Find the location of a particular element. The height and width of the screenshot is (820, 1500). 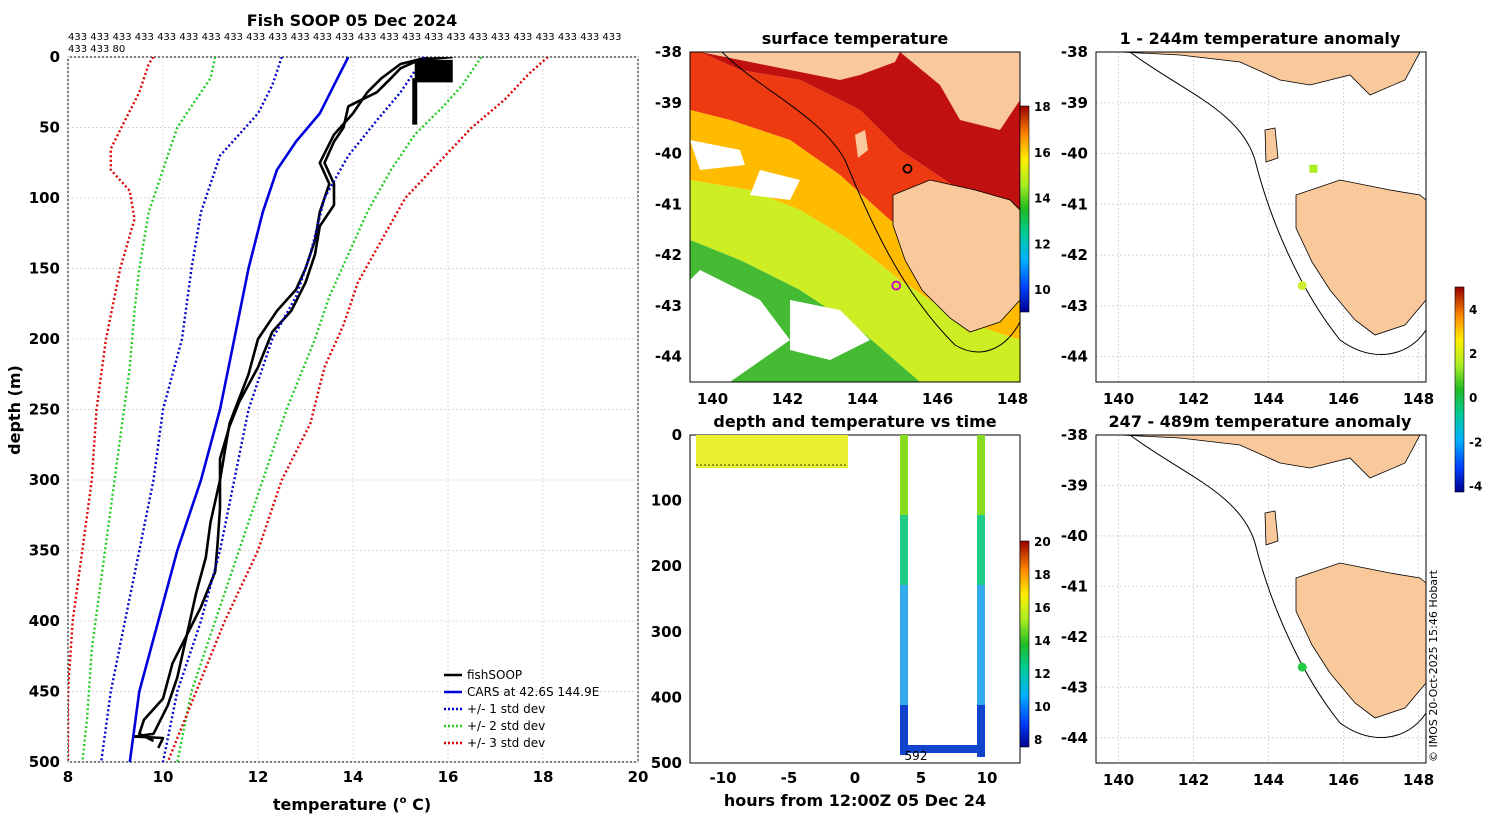

legend-1std: +/- 1 std dev is located at coordinates (506, 709).